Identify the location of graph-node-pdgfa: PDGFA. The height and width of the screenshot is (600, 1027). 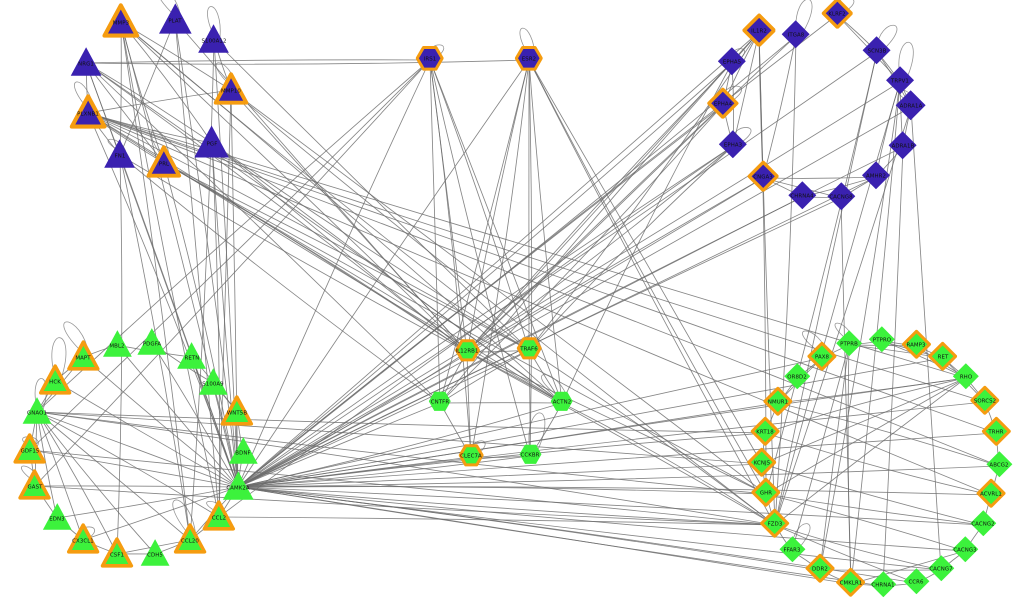
(152, 341).